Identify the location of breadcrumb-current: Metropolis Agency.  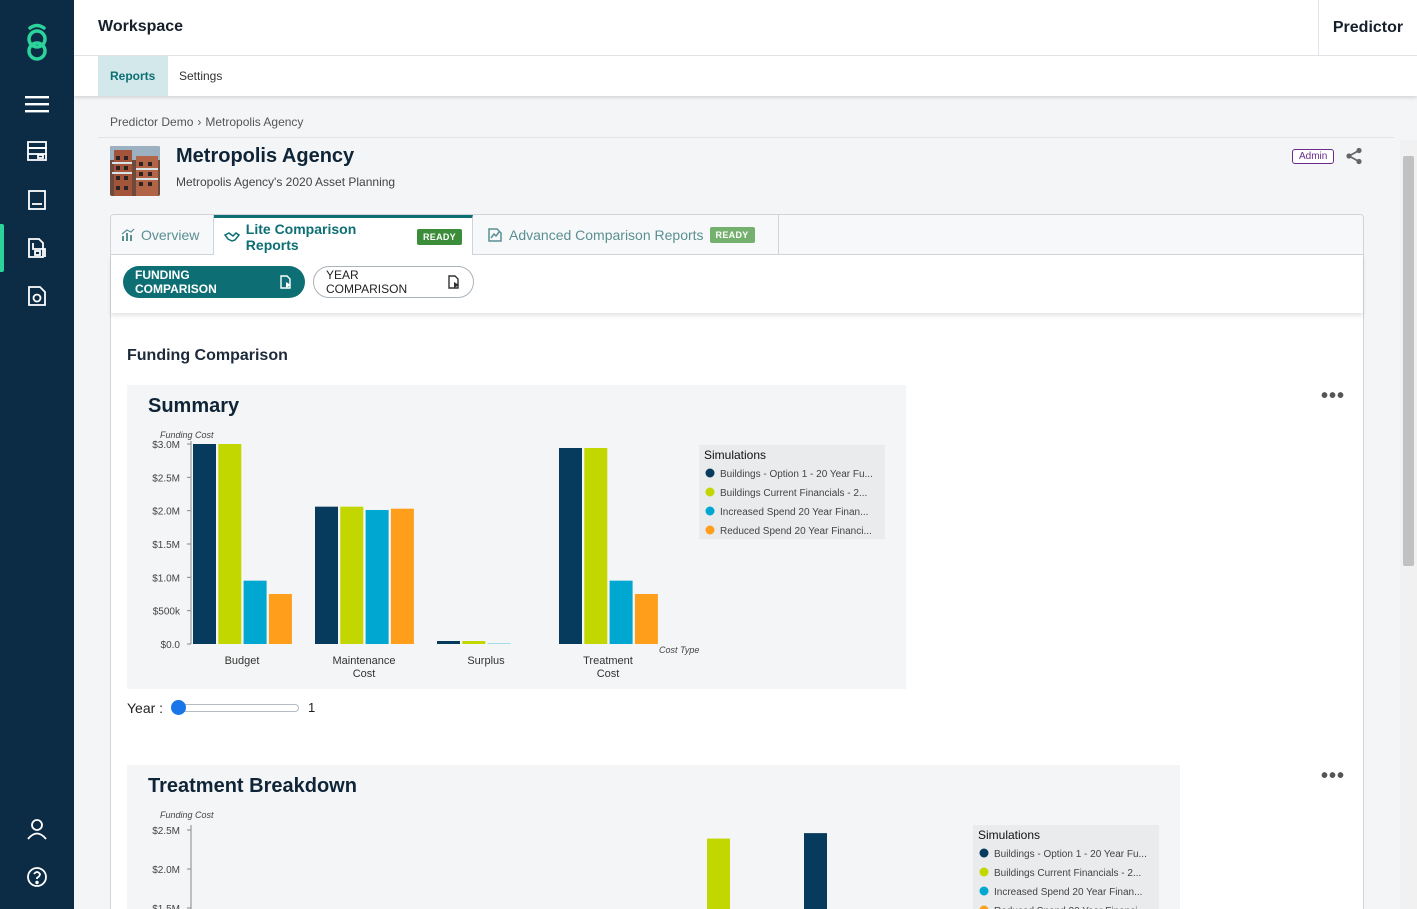
(254, 122).